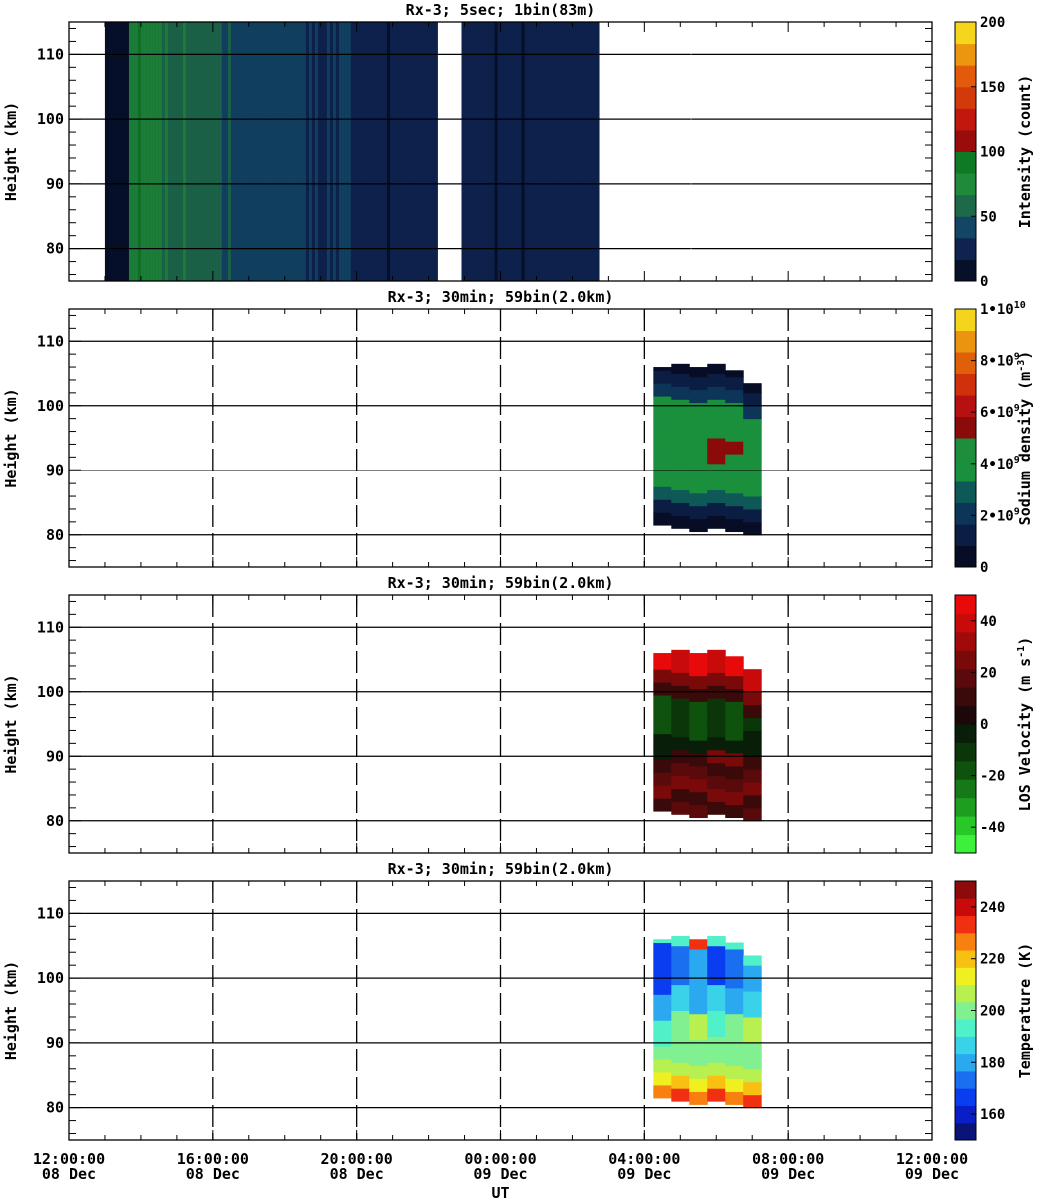 This screenshot has height=1200, width=1062. What do you see at coordinates (992, 777) in the screenshot?
I see `colorbar-tick-label: -20` at bounding box center [992, 777].